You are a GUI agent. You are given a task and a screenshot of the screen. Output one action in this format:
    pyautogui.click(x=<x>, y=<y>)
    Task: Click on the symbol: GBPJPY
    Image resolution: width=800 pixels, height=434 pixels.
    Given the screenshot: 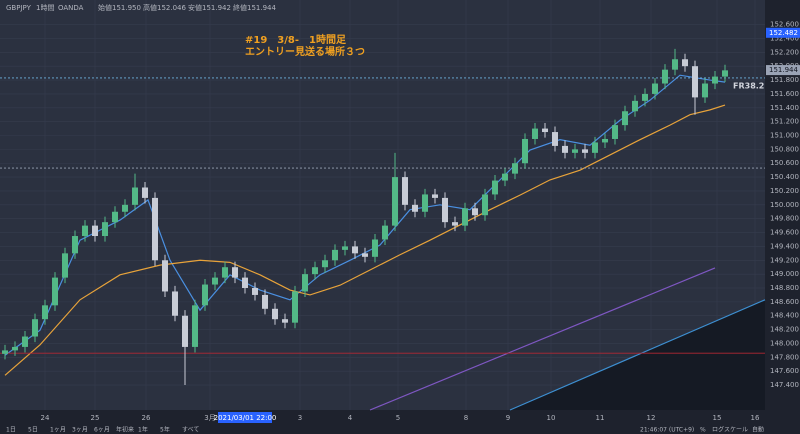 What is the action you would take?
    pyautogui.click(x=19, y=8)
    